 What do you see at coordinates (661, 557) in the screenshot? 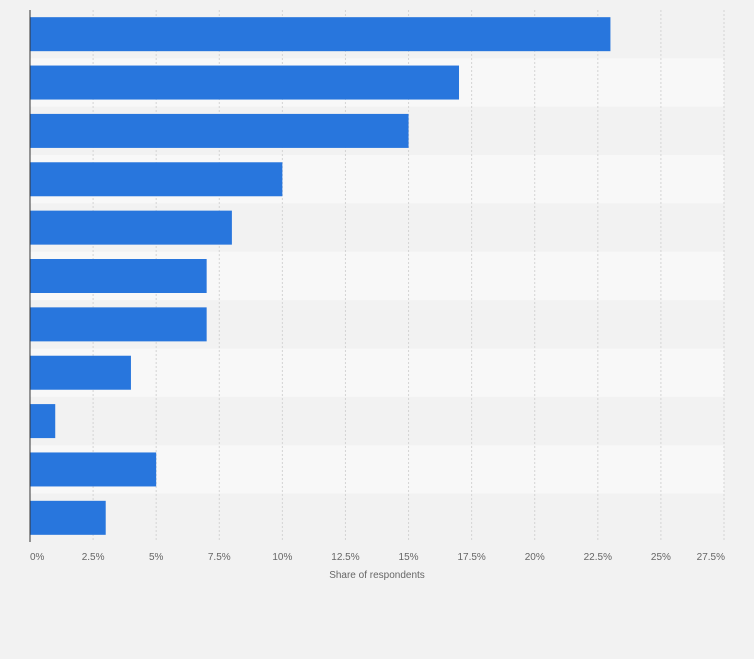
I see `x-tick-label: 25%` at bounding box center [661, 557].